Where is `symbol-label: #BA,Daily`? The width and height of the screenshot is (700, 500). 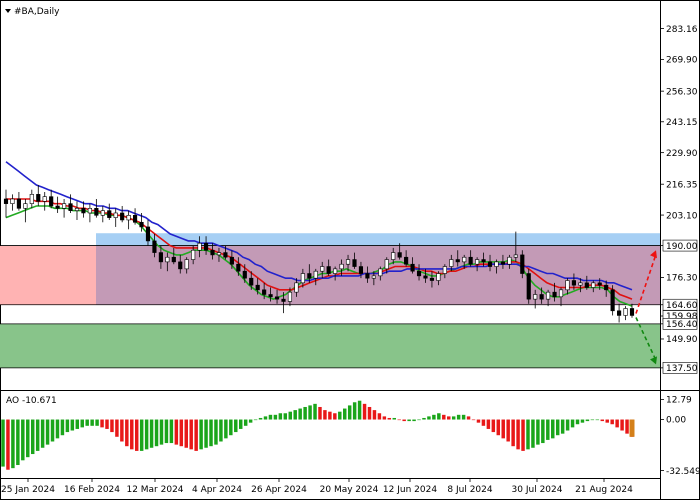
symbol-label: #BA,Daily is located at coordinates (37, 12).